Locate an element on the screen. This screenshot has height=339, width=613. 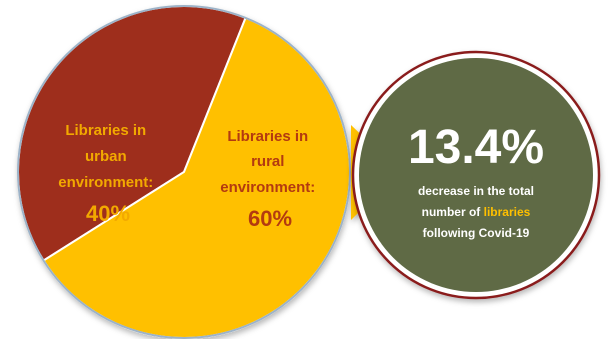
callout-caption-line-1: decrease in the total is located at coordinates (476, 191).